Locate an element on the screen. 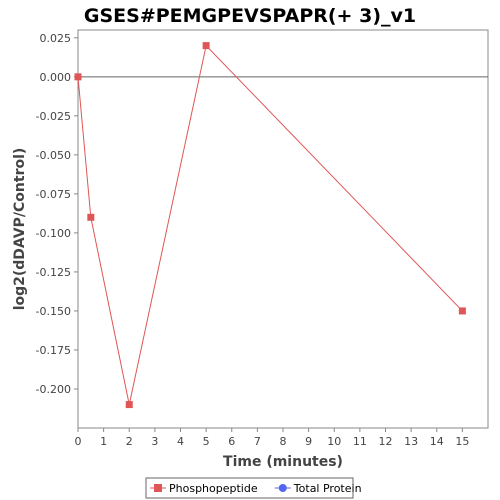  x-tick-label: 10 is located at coordinates (334, 441).